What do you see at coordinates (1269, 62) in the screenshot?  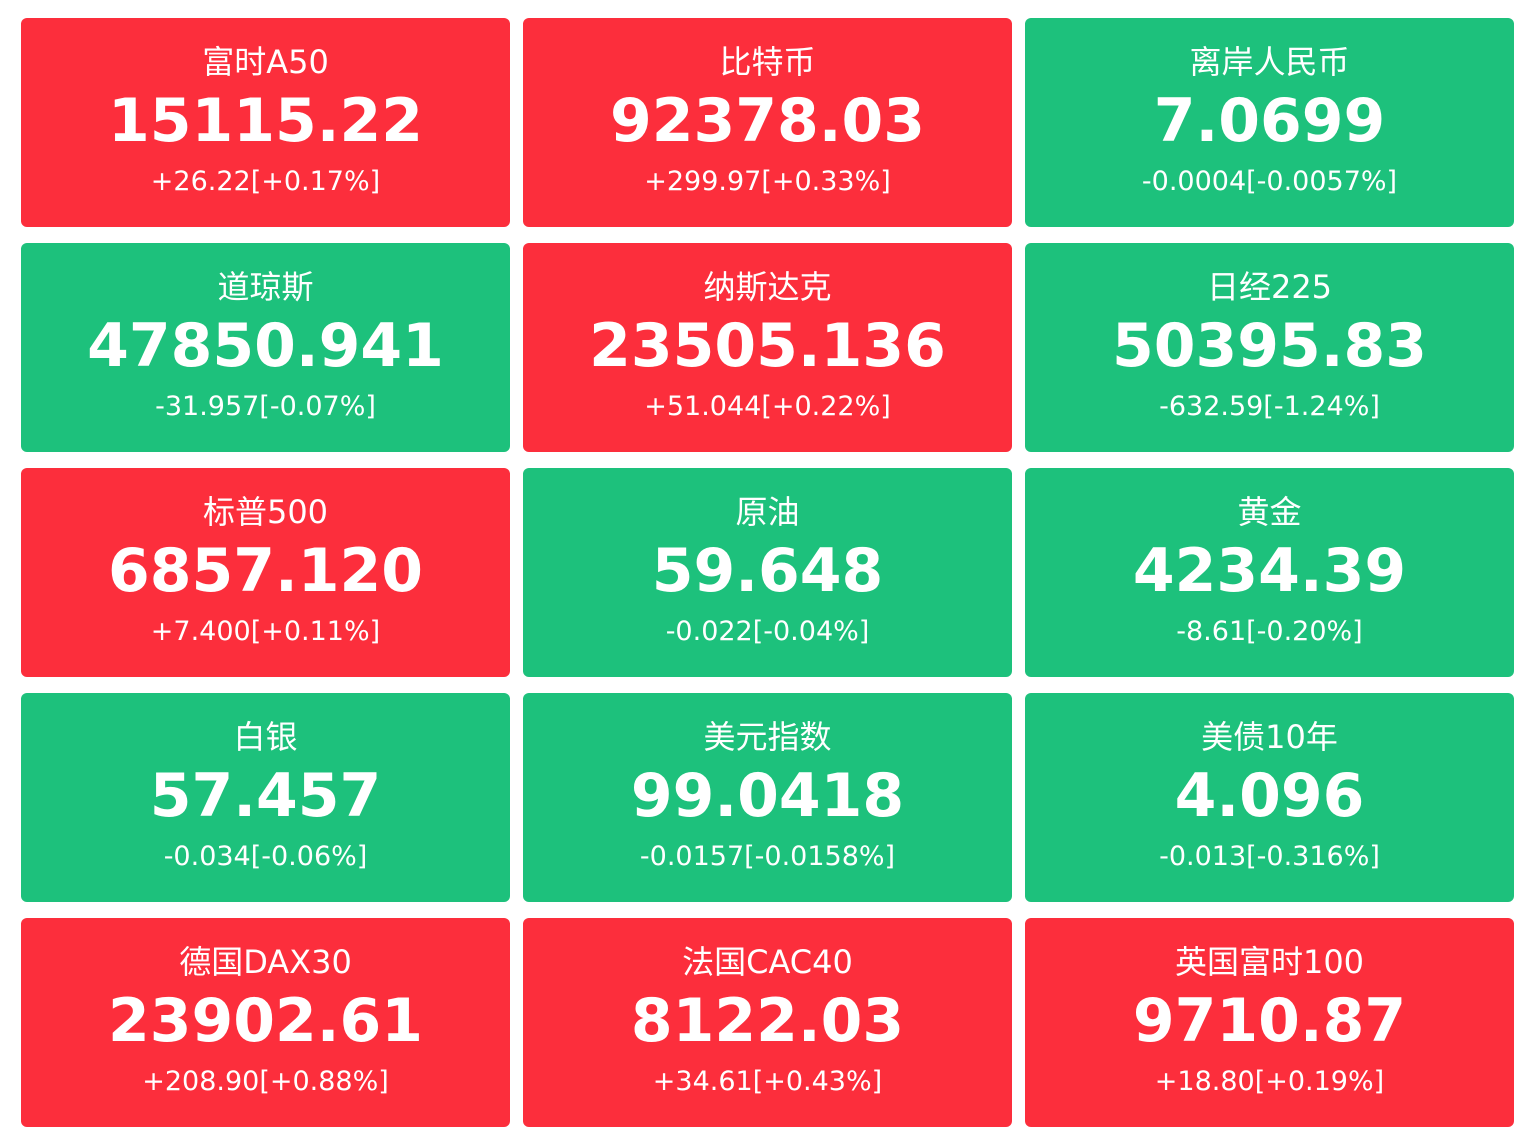 I see `tile-name: 离岸人民币` at bounding box center [1269, 62].